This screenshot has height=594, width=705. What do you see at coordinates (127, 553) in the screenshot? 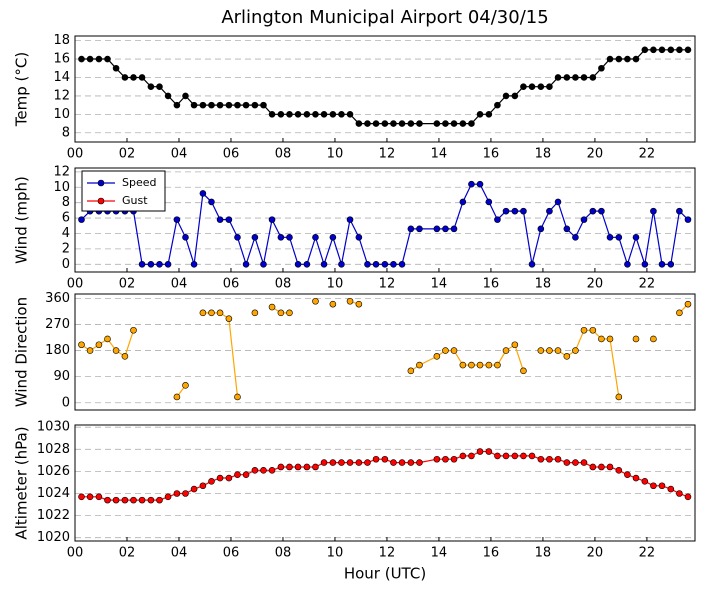
I see `x-tick-label: 02` at bounding box center [127, 553].